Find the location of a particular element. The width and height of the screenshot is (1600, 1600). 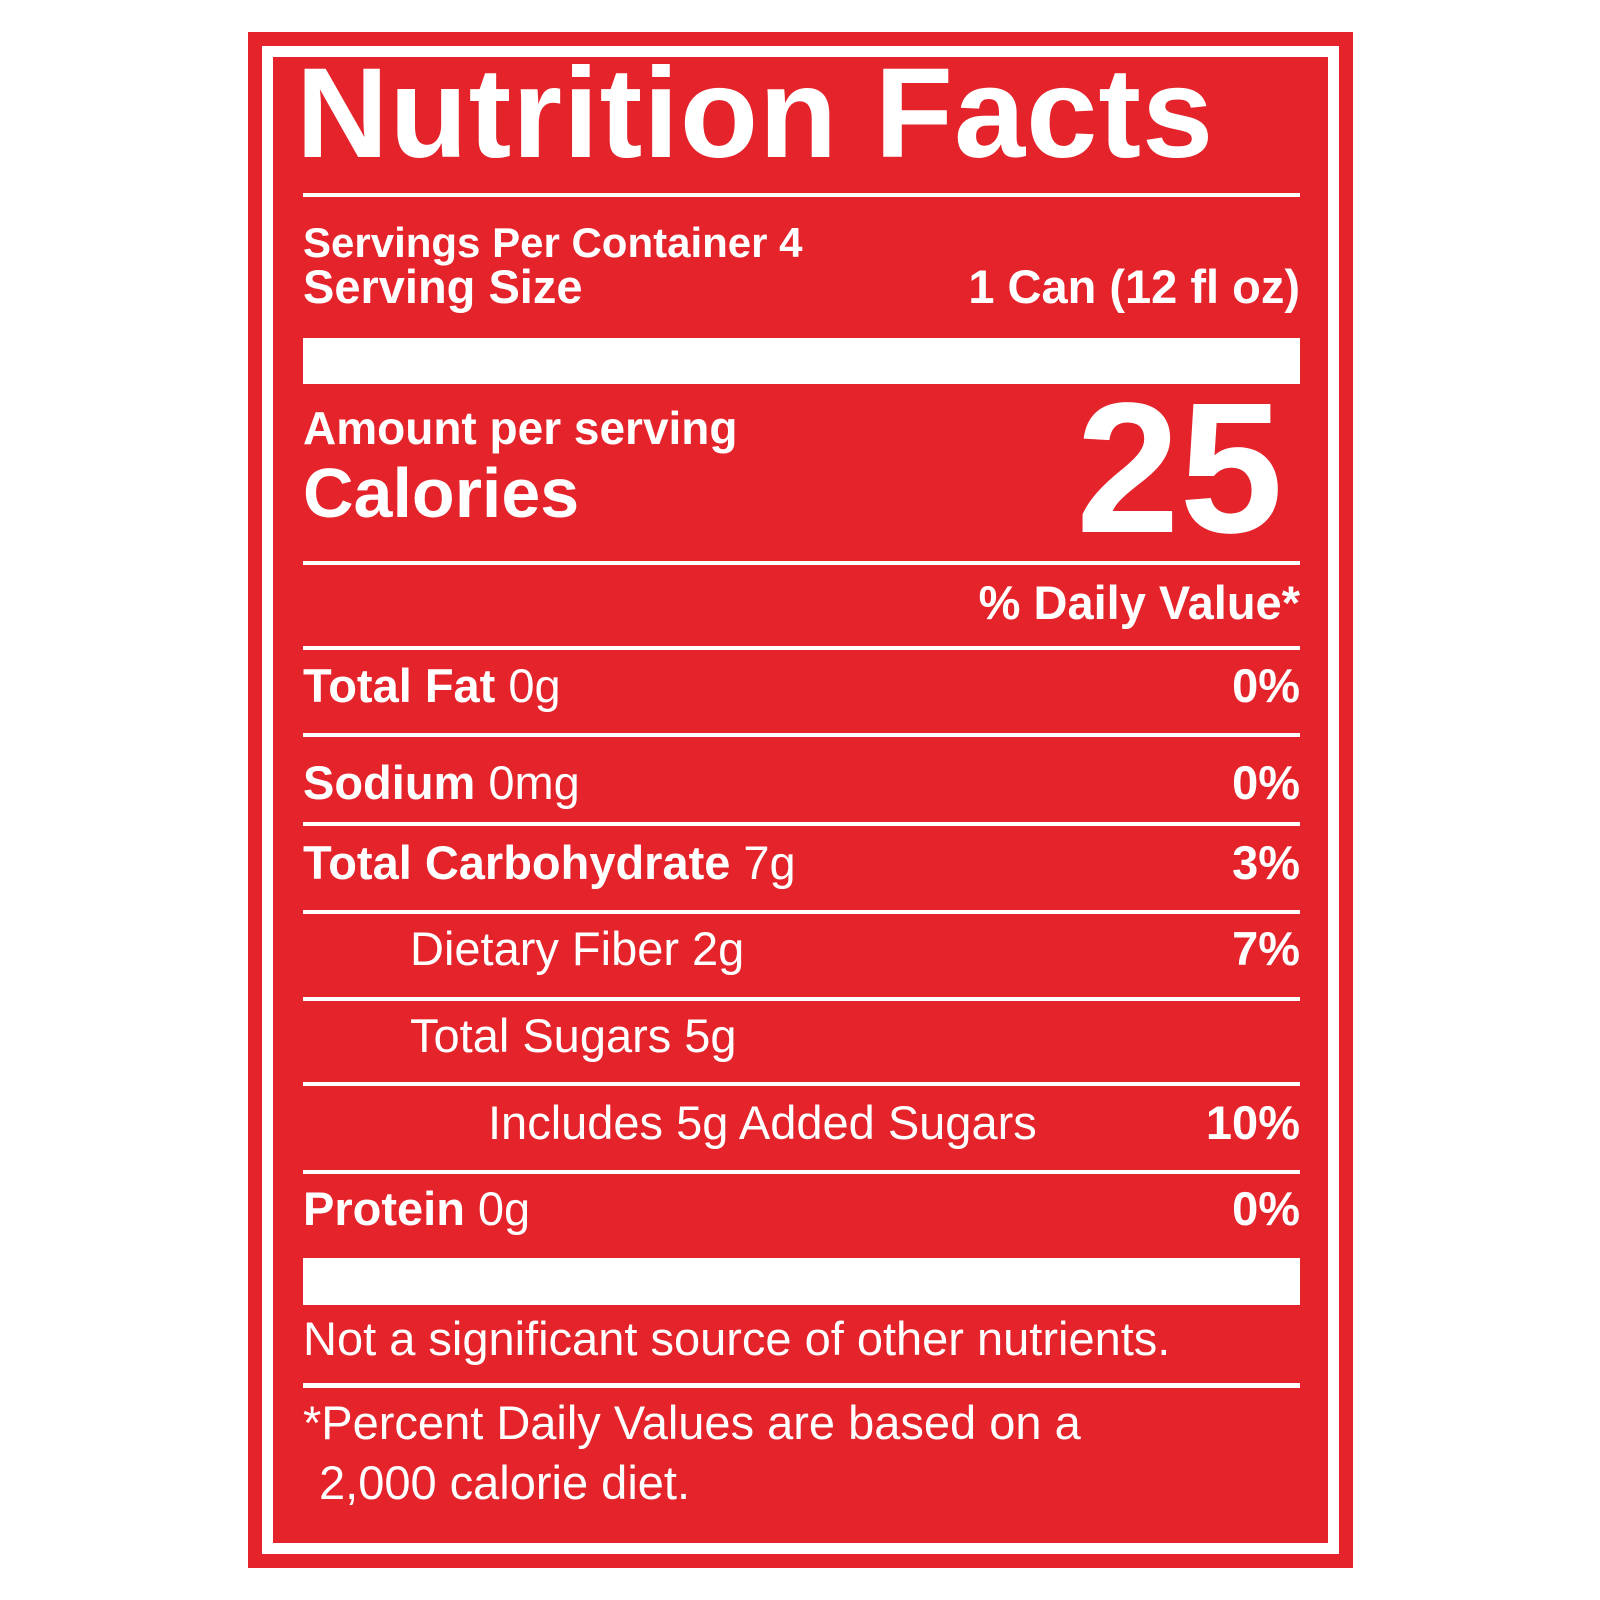

footnote-line-2: 2,000 calorie diet. is located at coordinates (505, 1482).